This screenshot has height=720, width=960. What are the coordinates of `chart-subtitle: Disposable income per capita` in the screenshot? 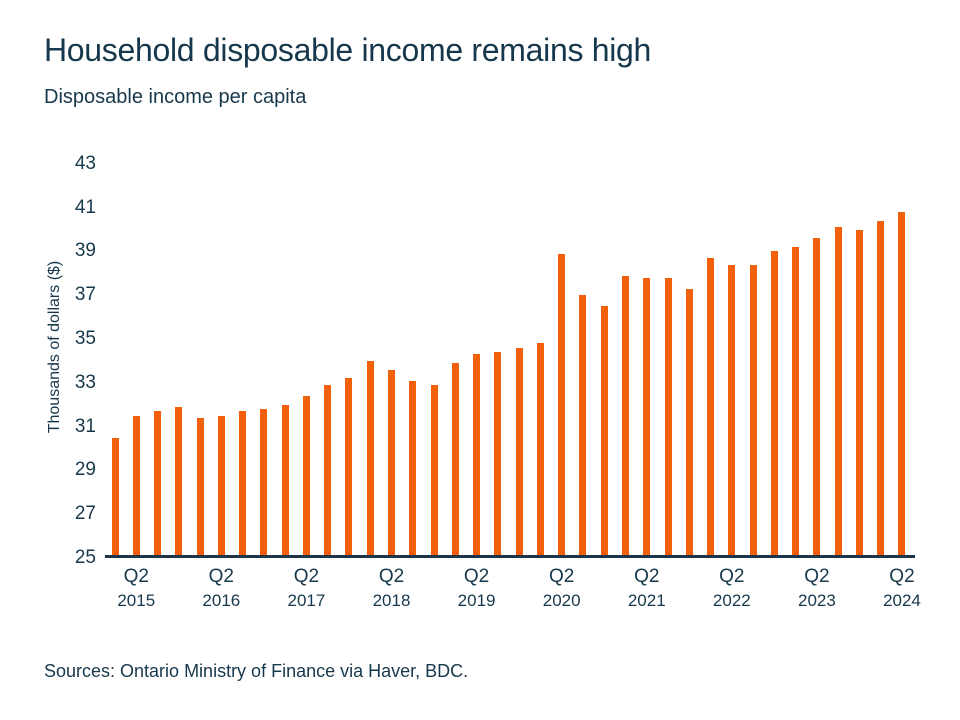 It's located at (175, 97).